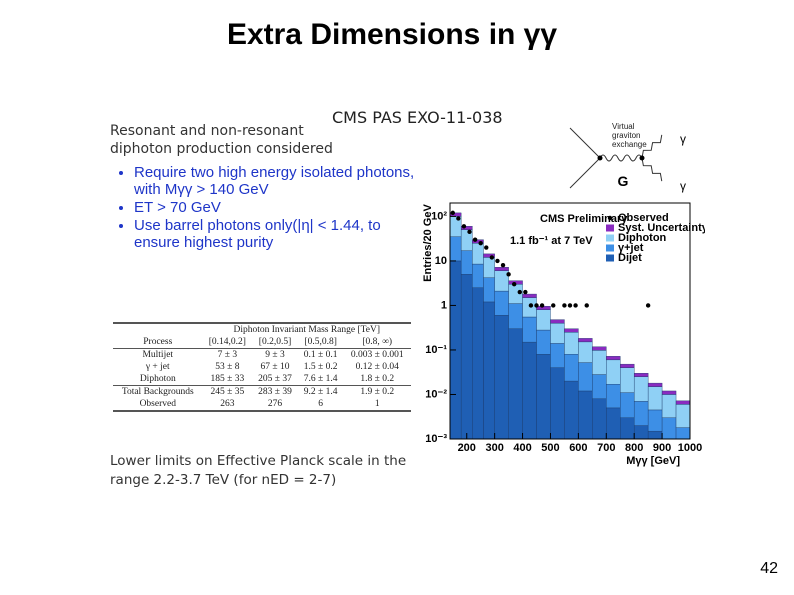 The height and width of the screenshot is (595, 794). What do you see at coordinates (320, 379) in the screenshot?
I see `table-cell: 7.6 ± 1.4` at bounding box center [320, 379].